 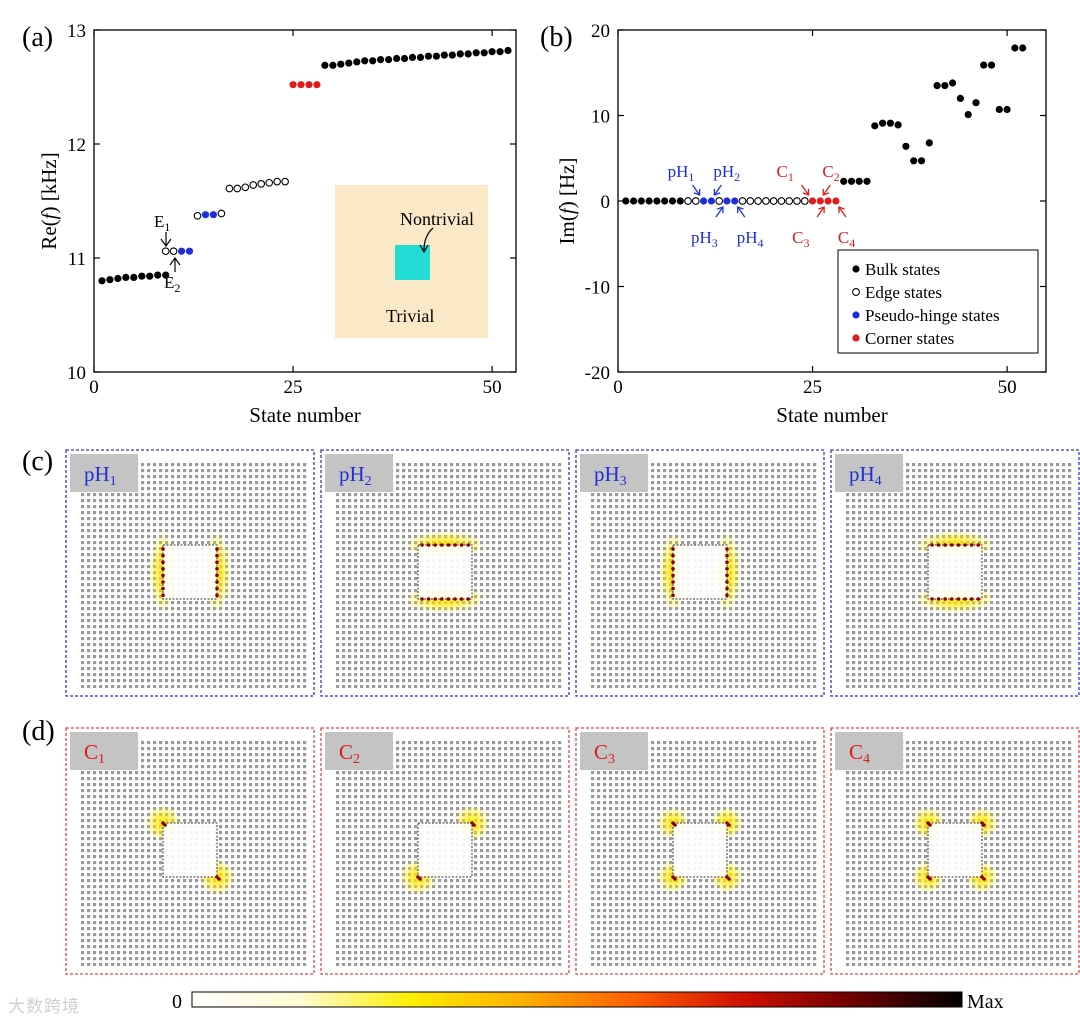 I want to click on inset-arrow, so click(x=428, y=239).